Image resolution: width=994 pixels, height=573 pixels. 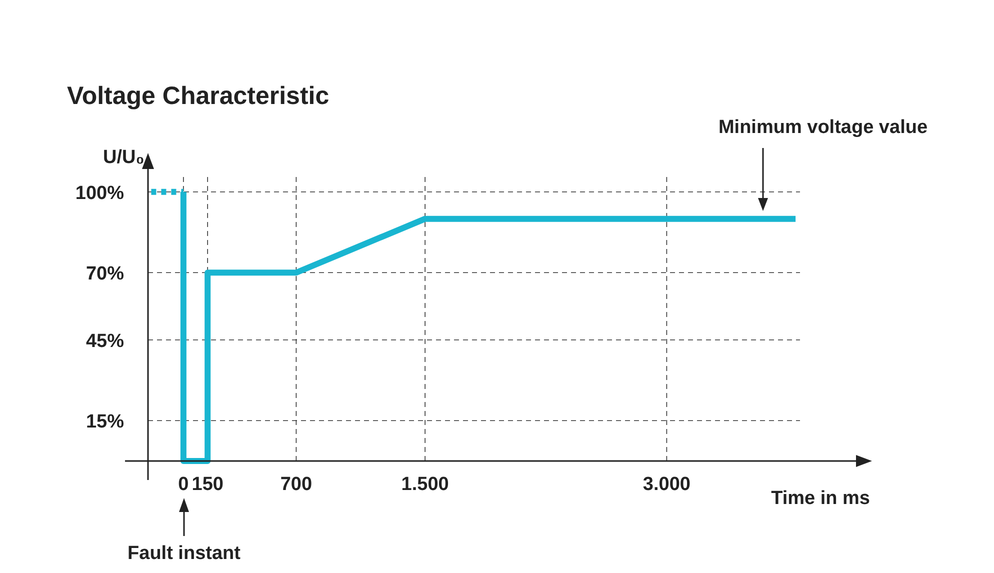 What do you see at coordinates (666, 484) in the screenshot?
I see `x-tick-label: 3.000` at bounding box center [666, 484].